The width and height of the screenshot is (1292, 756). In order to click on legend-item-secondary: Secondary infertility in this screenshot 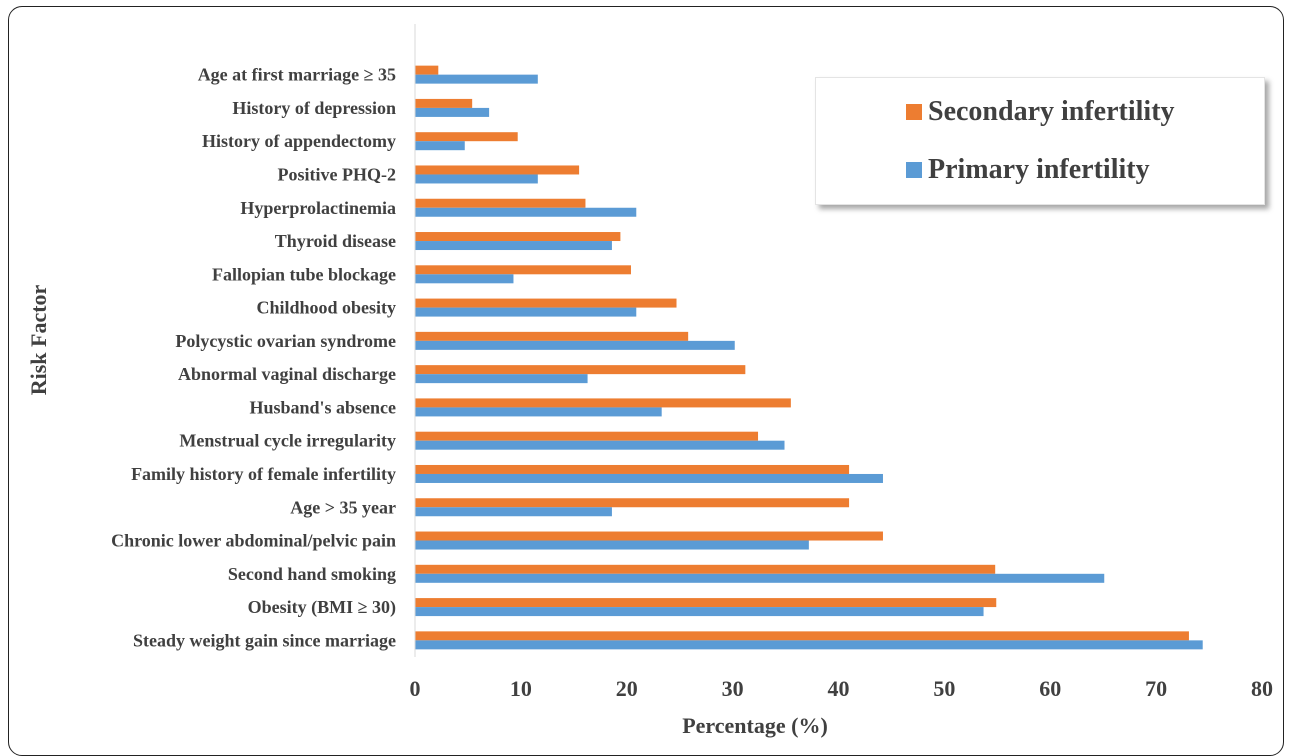, I will do `click(1040, 112)`.